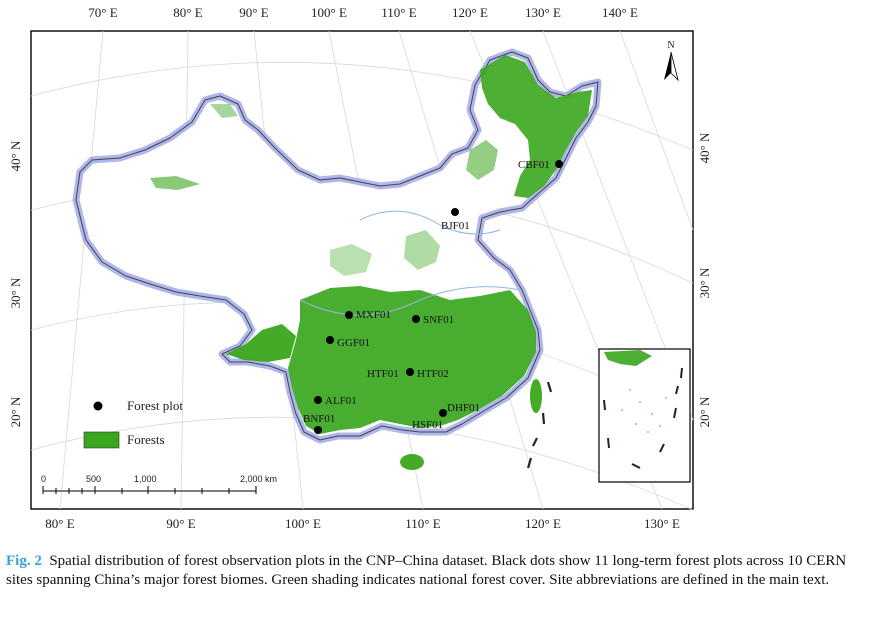 This screenshot has width=878, height=619. What do you see at coordinates (146, 439) in the screenshot?
I see `legend-forest-label: Forests` at bounding box center [146, 439].